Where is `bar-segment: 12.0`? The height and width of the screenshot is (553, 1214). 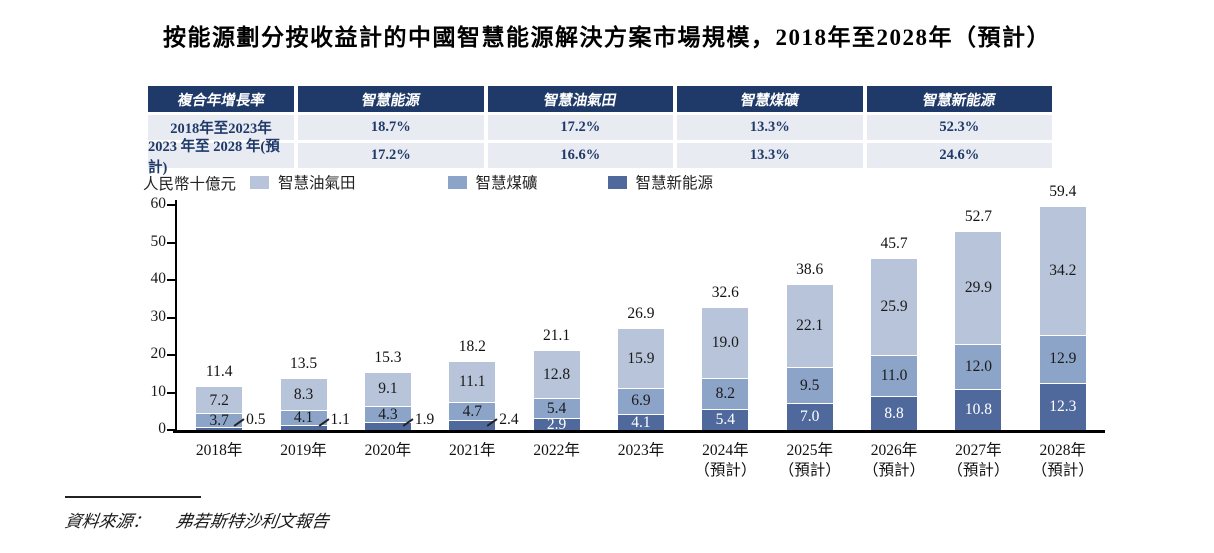
bar-segment: 12.0 is located at coordinates (978, 367).